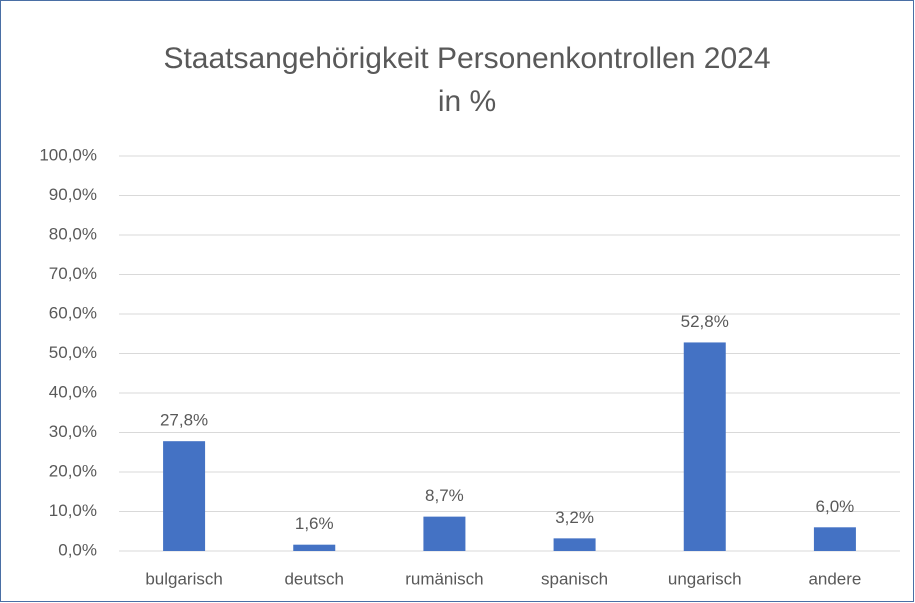 Image resolution: width=915 pixels, height=603 pixels. What do you see at coordinates (705, 578) in the screenshot?
I see `x-tick-label: ungarisch` at bounding box center [705, 578].